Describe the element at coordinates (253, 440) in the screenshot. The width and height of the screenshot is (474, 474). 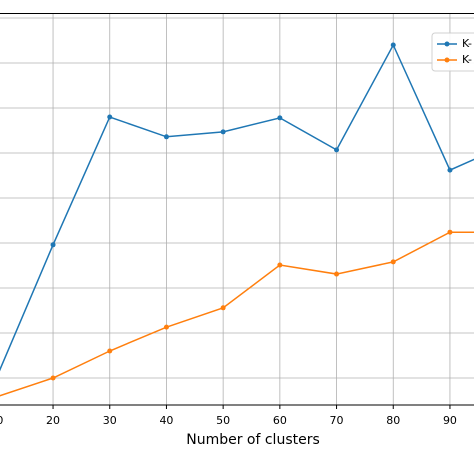
I see `x-axis-label: Number of clusters` at that location.